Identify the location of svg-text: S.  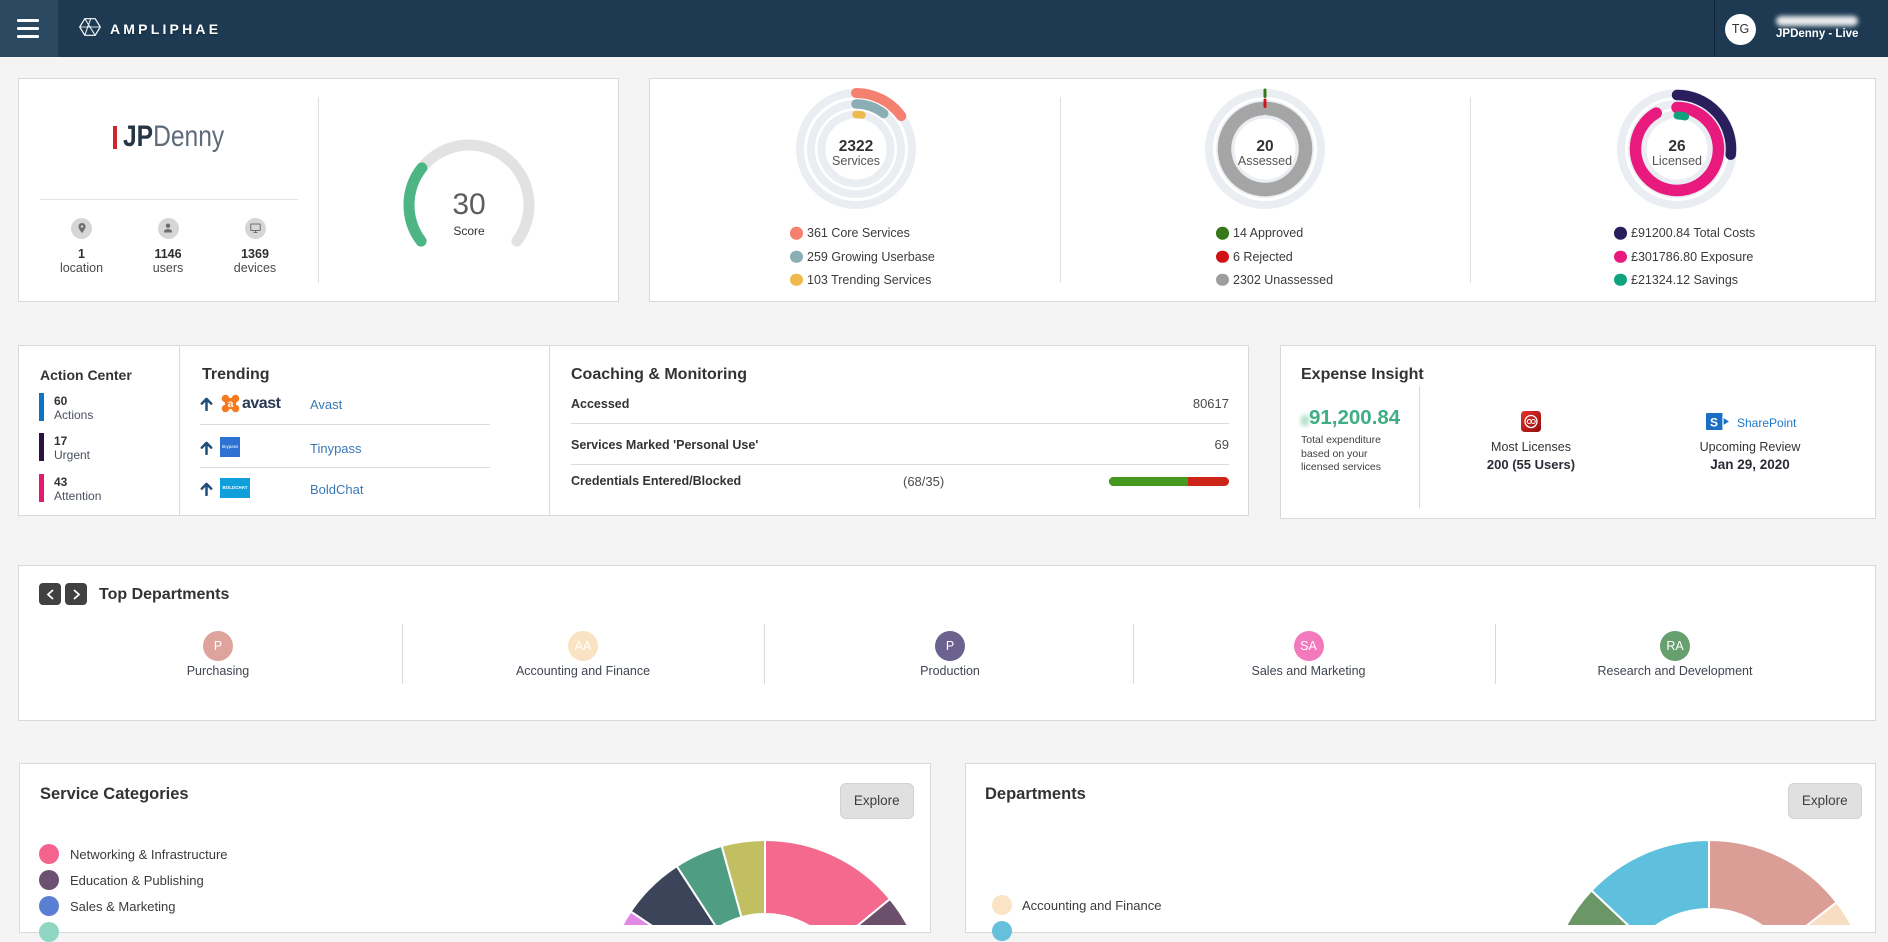
(1714, 423).